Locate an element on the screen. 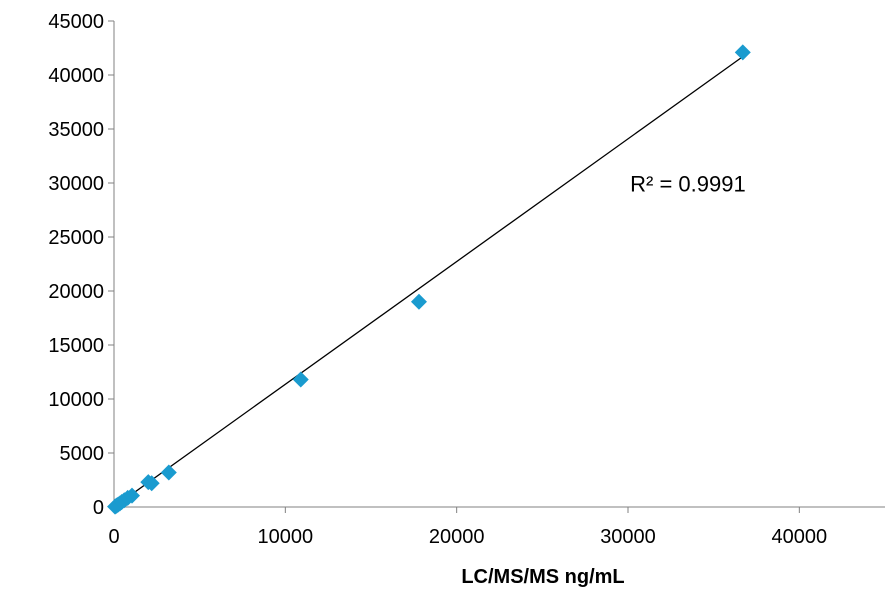  y-tick-label: 10000 is located at coordinates (76, 400).